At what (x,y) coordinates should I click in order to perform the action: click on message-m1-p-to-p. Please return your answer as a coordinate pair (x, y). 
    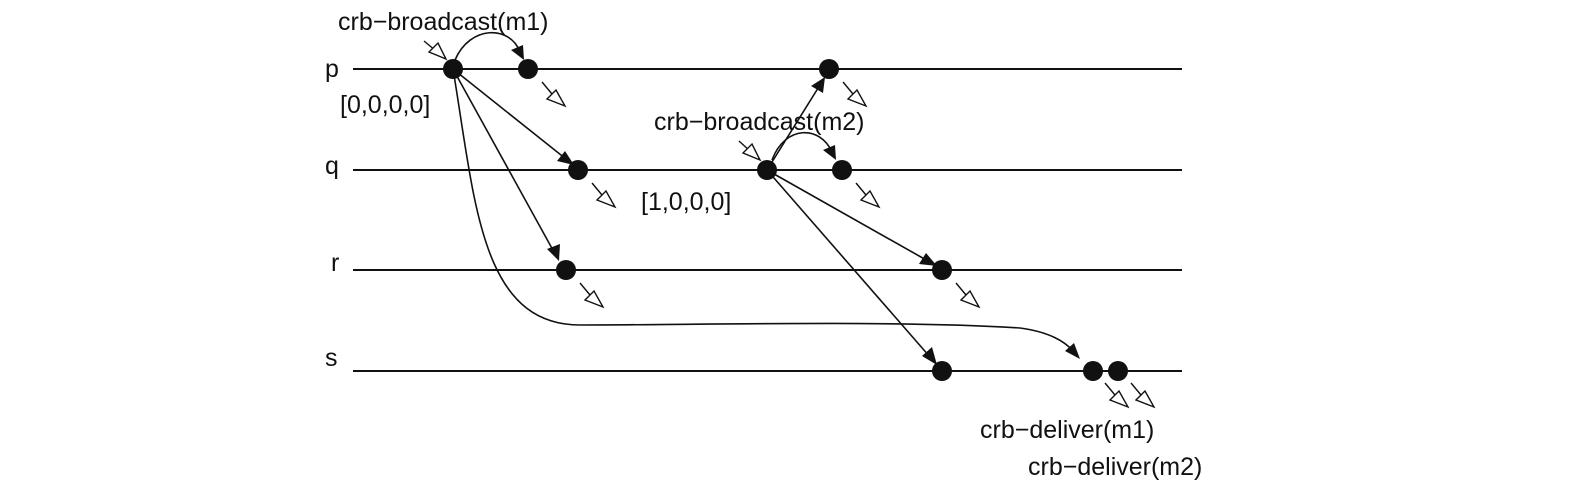
    Looking at the image, I should click on (487, 46).